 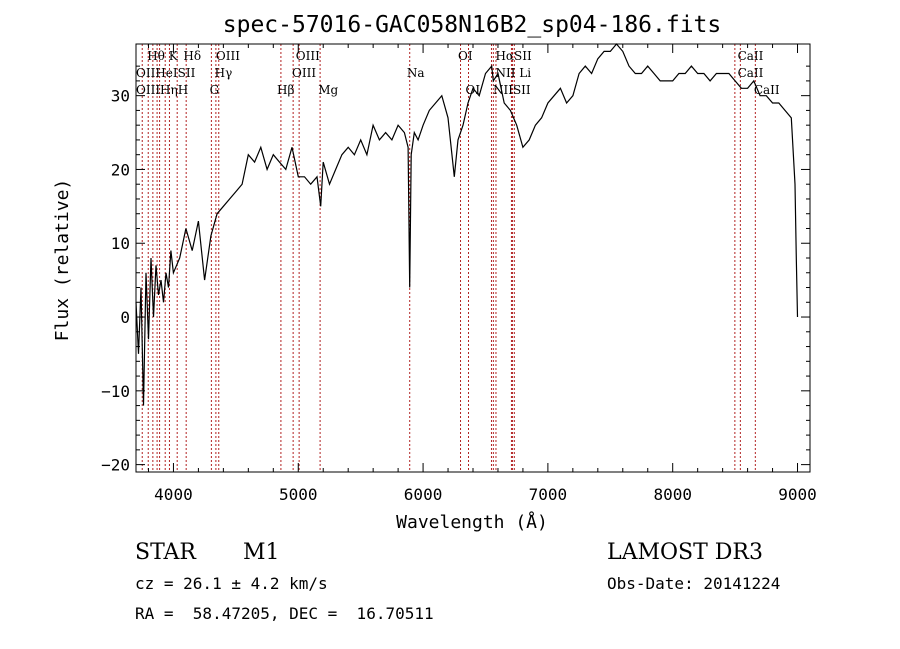 I want to click on x-tick-label-4000: 4000, so click(x=173, y=494).